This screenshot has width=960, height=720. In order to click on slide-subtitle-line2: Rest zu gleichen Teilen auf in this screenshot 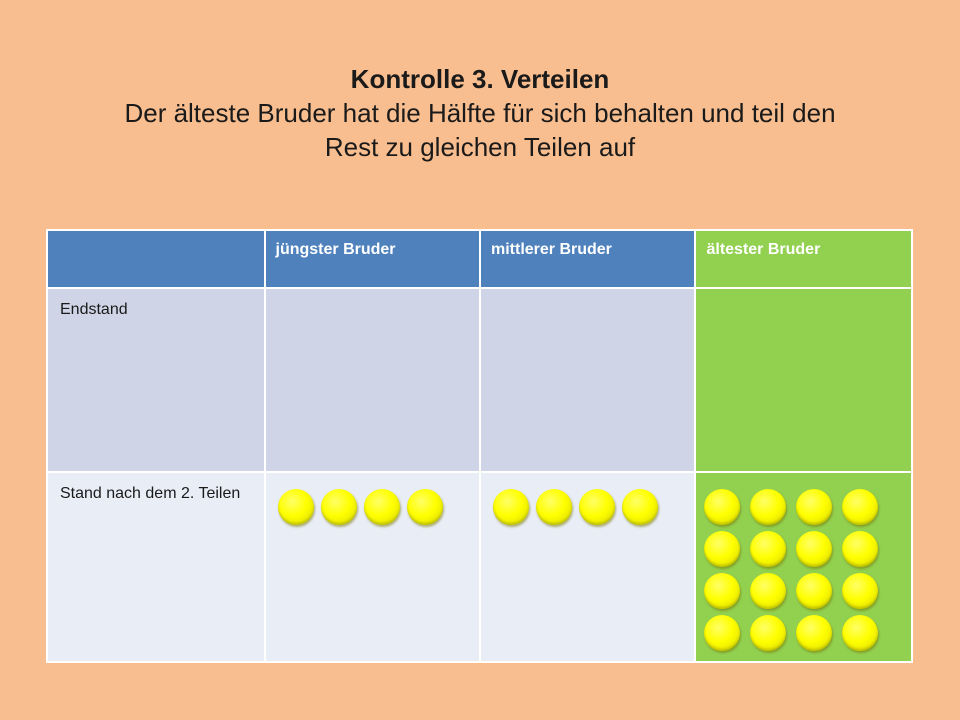, I will do `click(480, 147)`.